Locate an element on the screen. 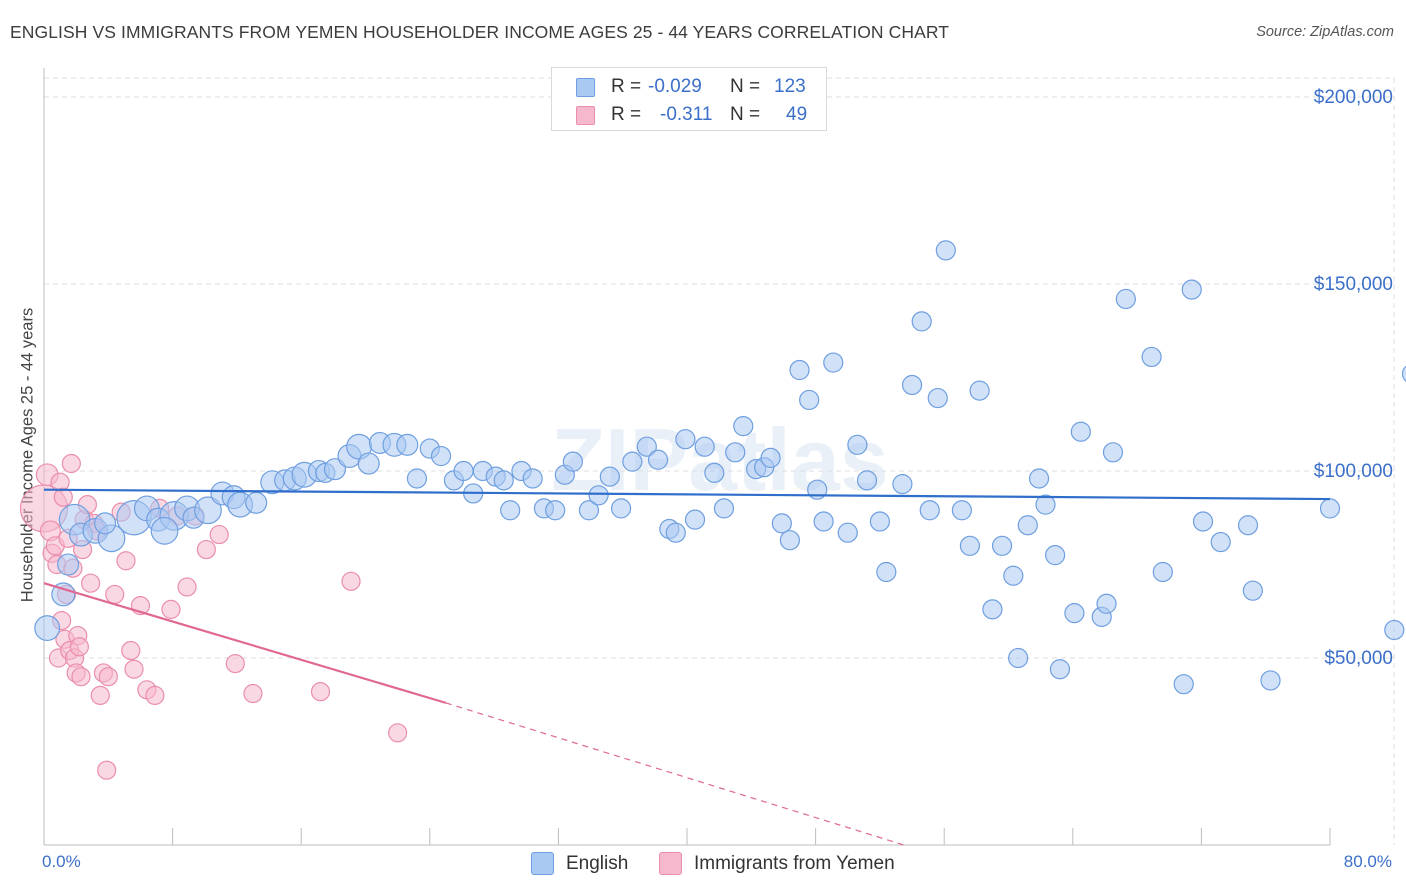 The width and height of the screenshot is (1406, 892). r-value: -0.029 is located at coordinates (675, 86).